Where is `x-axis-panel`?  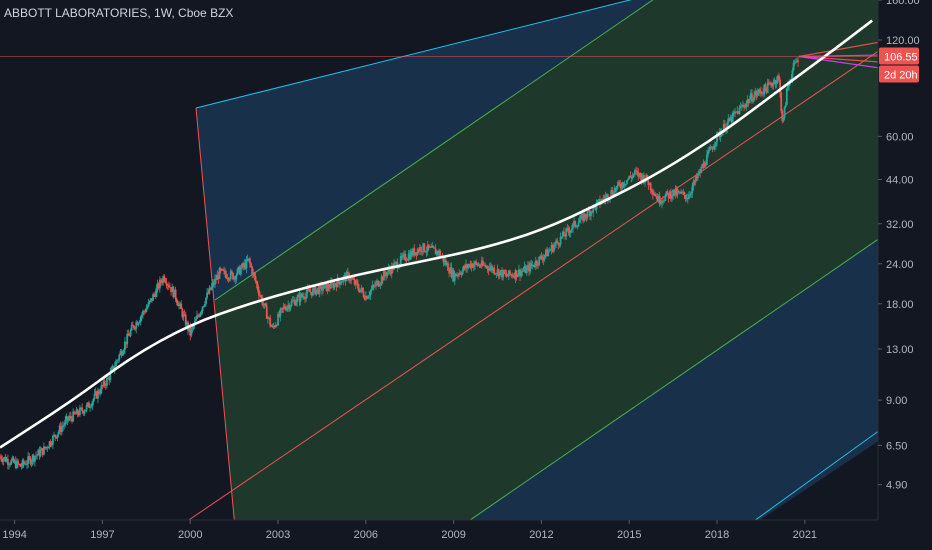
x-axis-panel is located at coordinates (439, 535).